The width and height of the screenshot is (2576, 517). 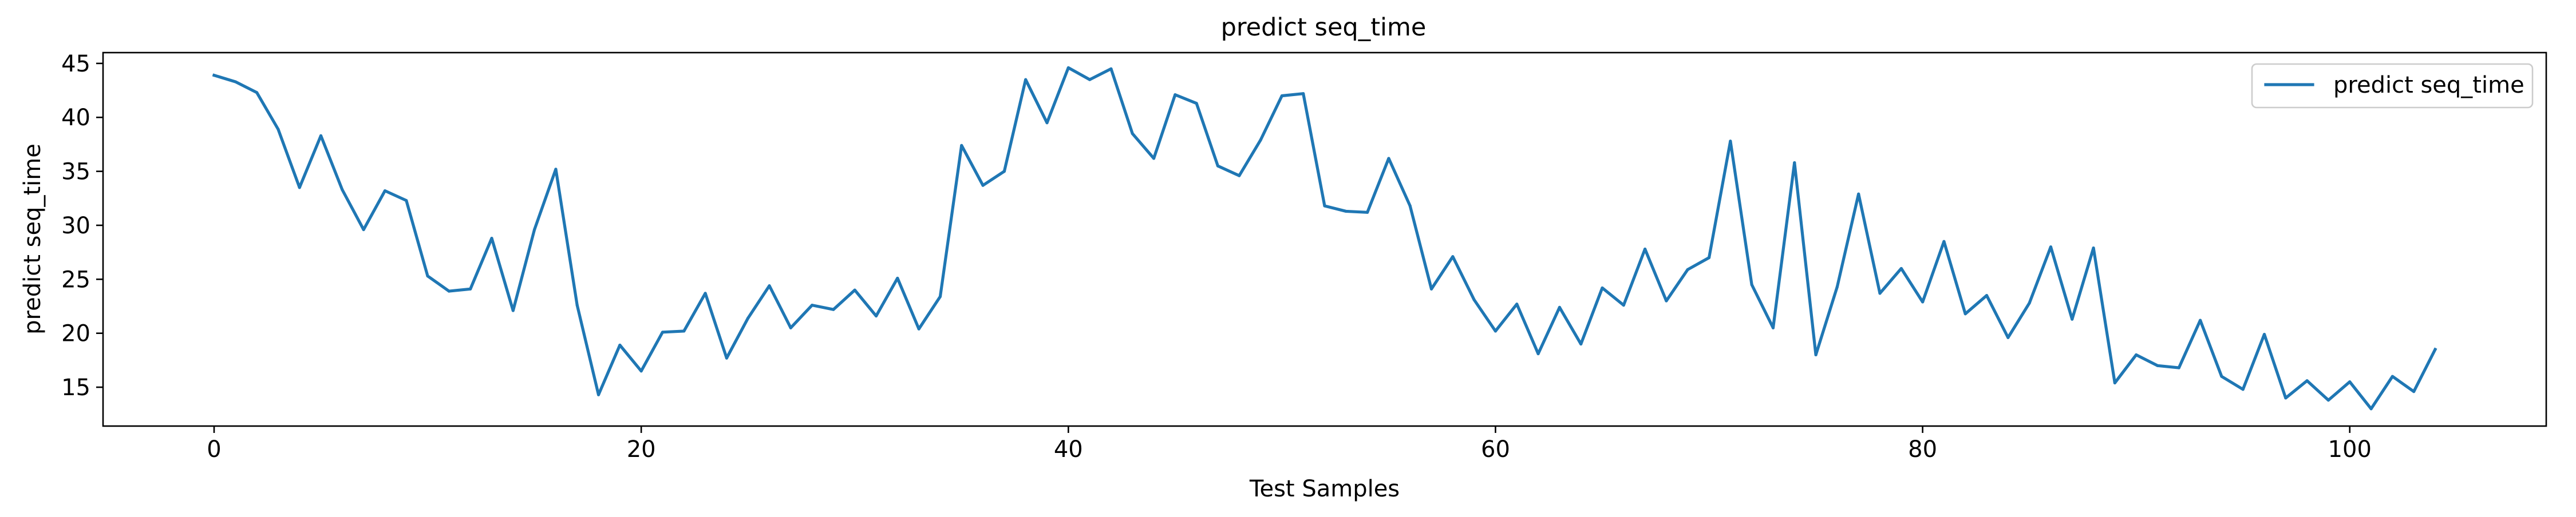 What do you see at coordinates (1880, 293) in the screenshot?
I see `data-point: 78: 23.7` at bounding box center [1880, 293].